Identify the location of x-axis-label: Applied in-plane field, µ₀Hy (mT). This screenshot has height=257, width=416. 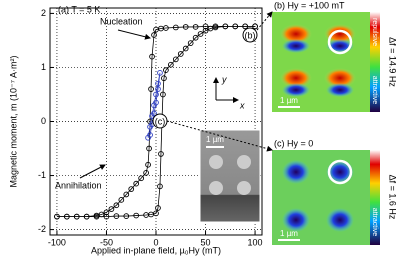
(156, 250).